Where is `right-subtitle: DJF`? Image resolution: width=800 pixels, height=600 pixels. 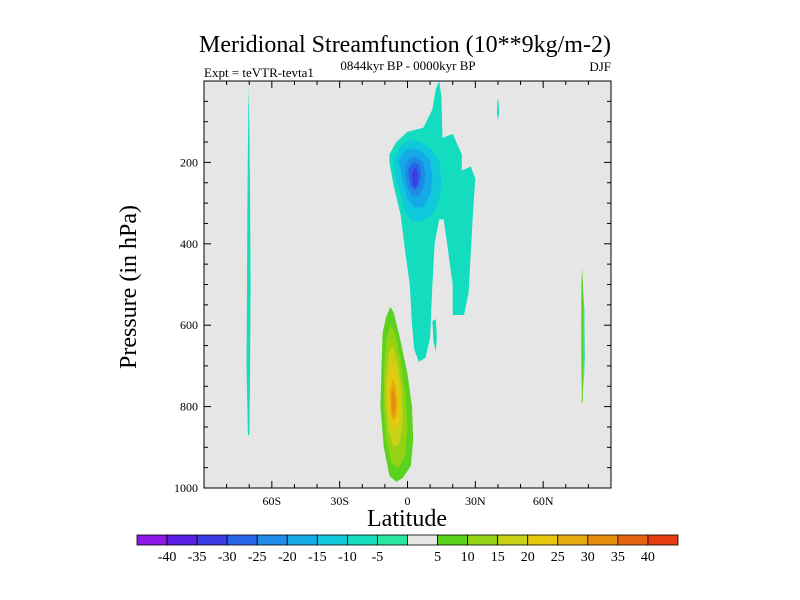 right-subtitle: DJF is located at coordinates (600, 66).